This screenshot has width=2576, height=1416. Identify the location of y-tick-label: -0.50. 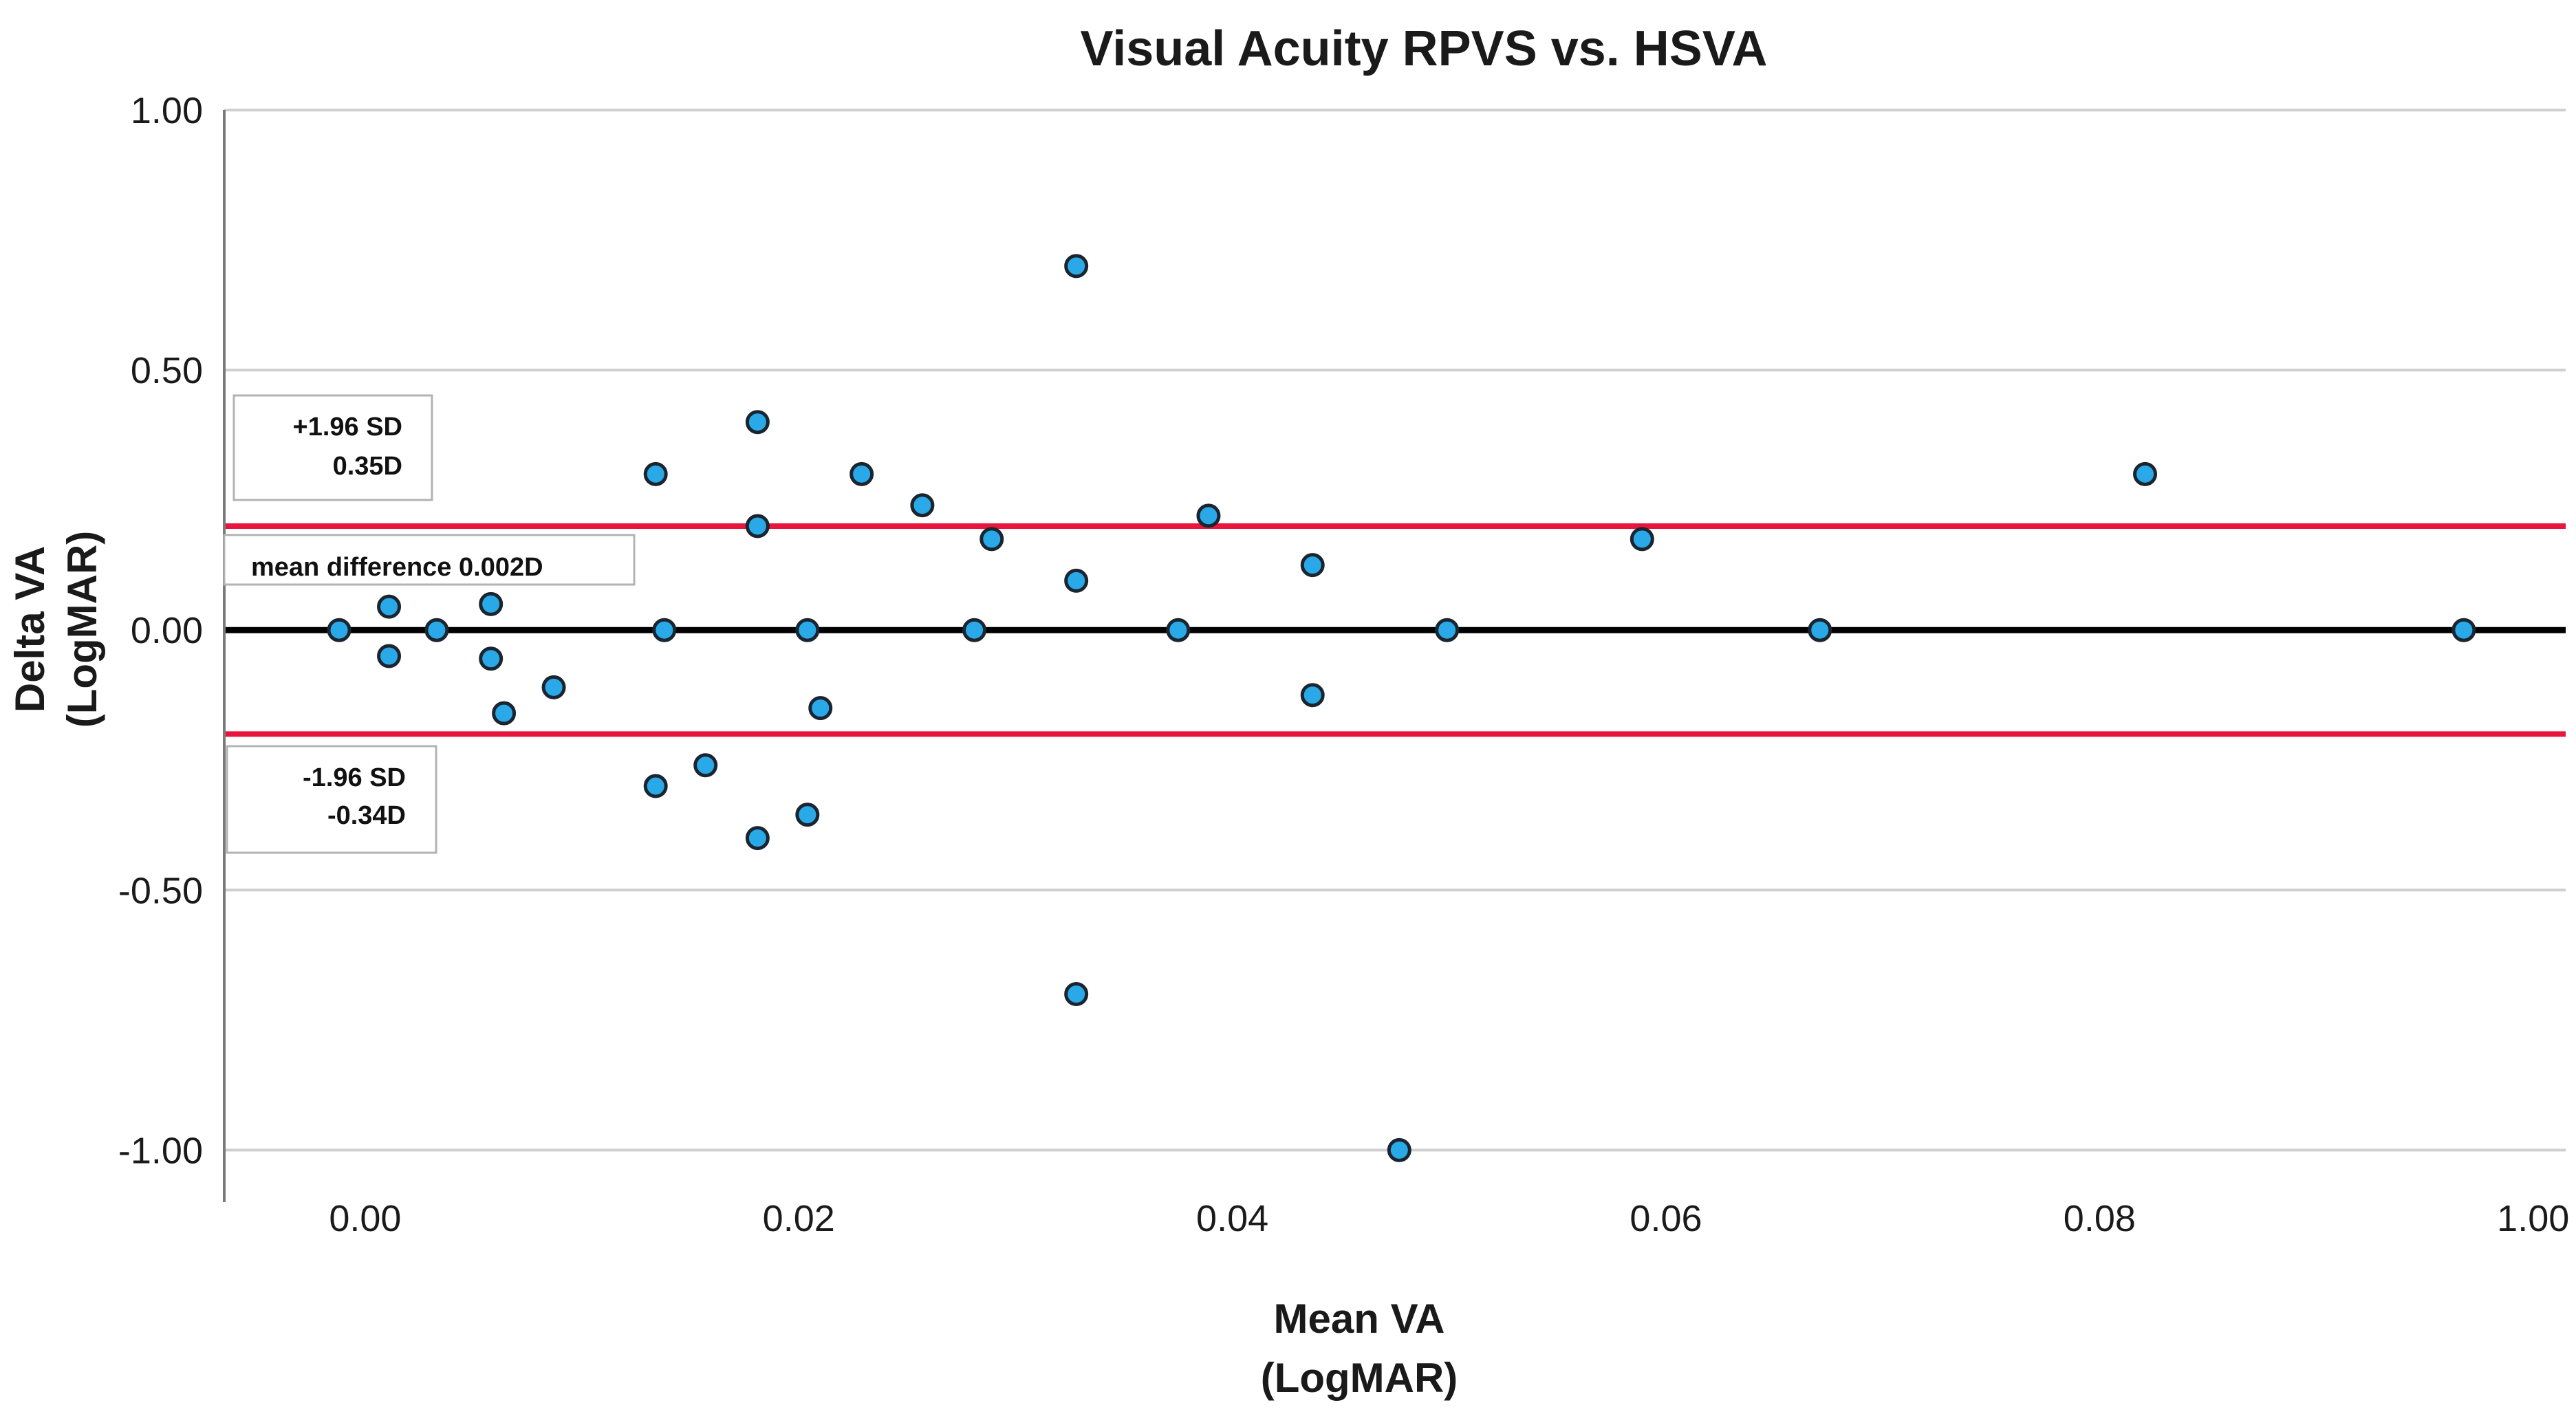
(160, 890).